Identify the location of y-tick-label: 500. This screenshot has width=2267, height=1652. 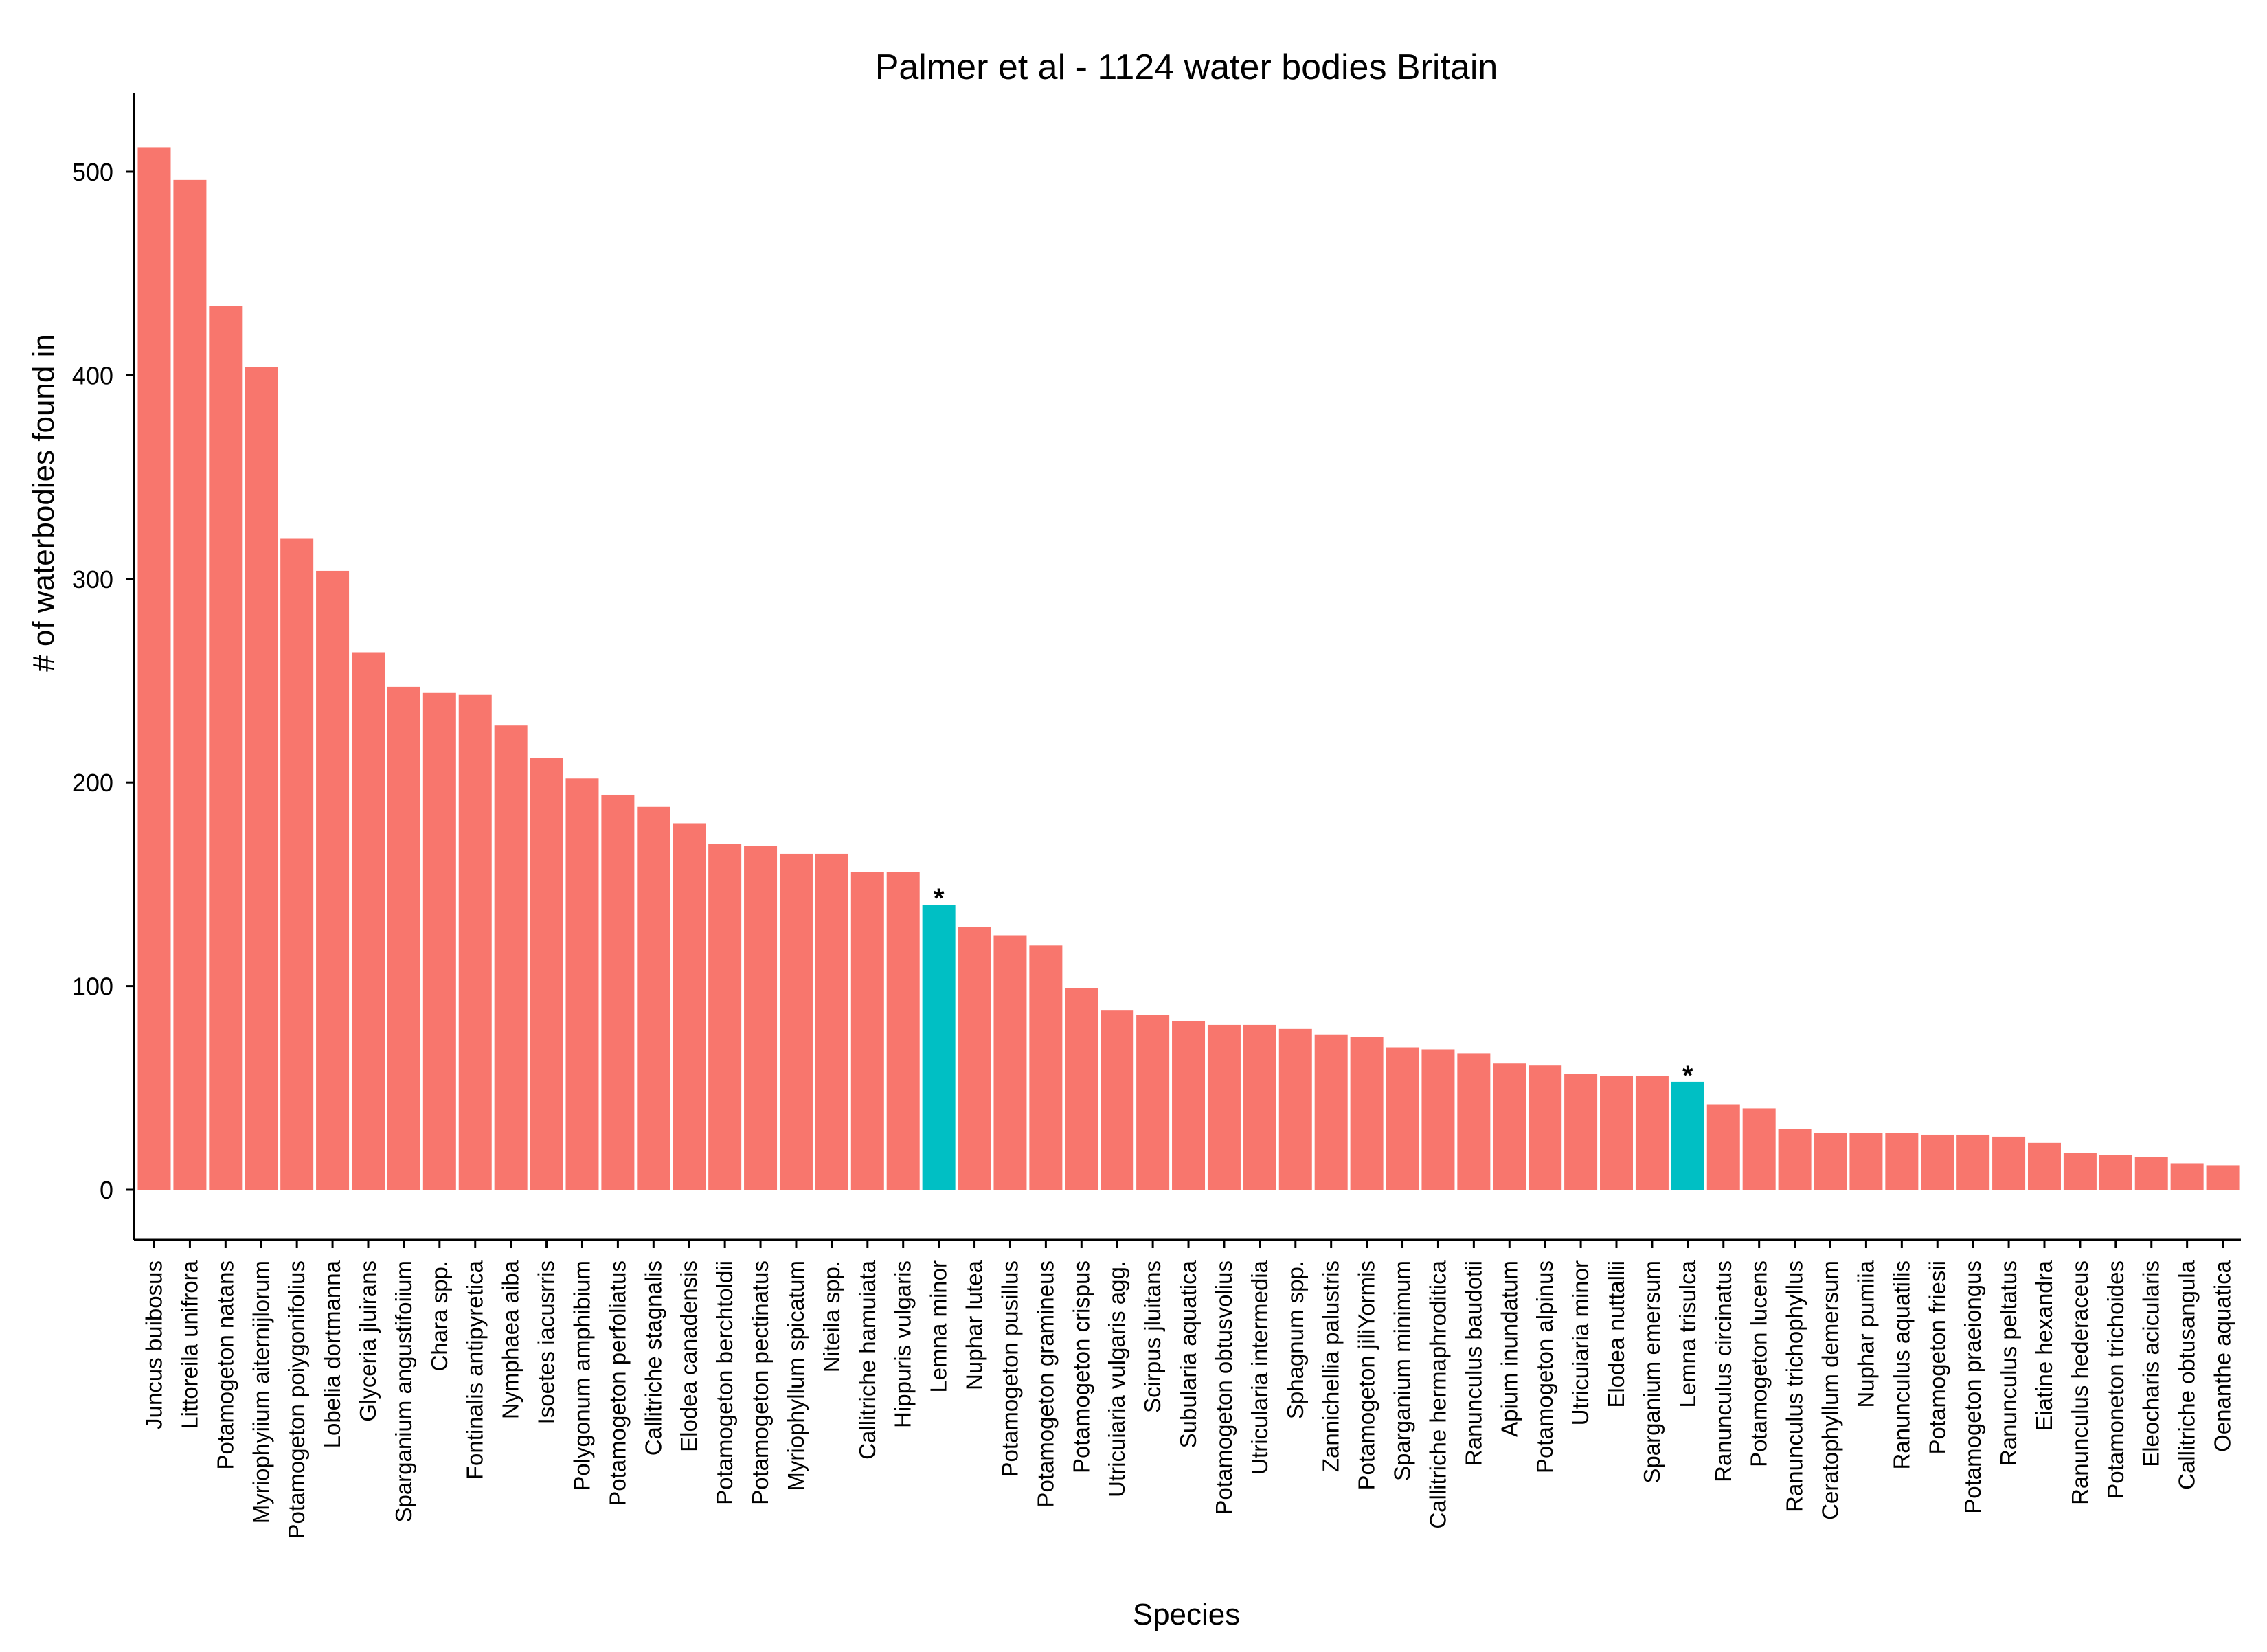
(93, 172).